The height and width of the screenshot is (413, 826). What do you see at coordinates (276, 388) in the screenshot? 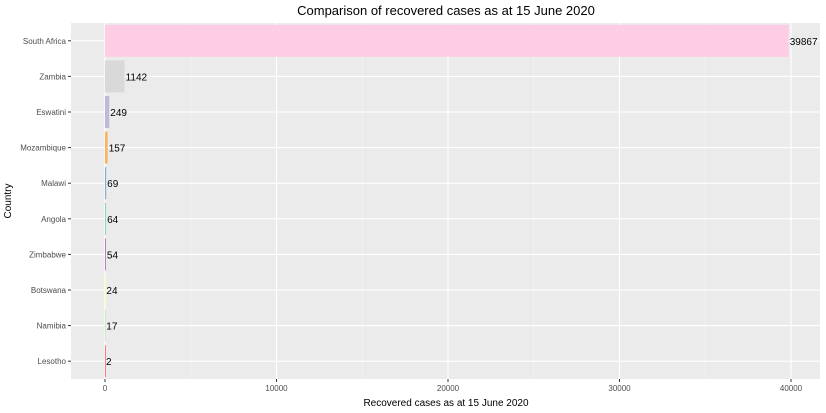
I see `x-tick-label: 10000` at bounding box center [276, 388].